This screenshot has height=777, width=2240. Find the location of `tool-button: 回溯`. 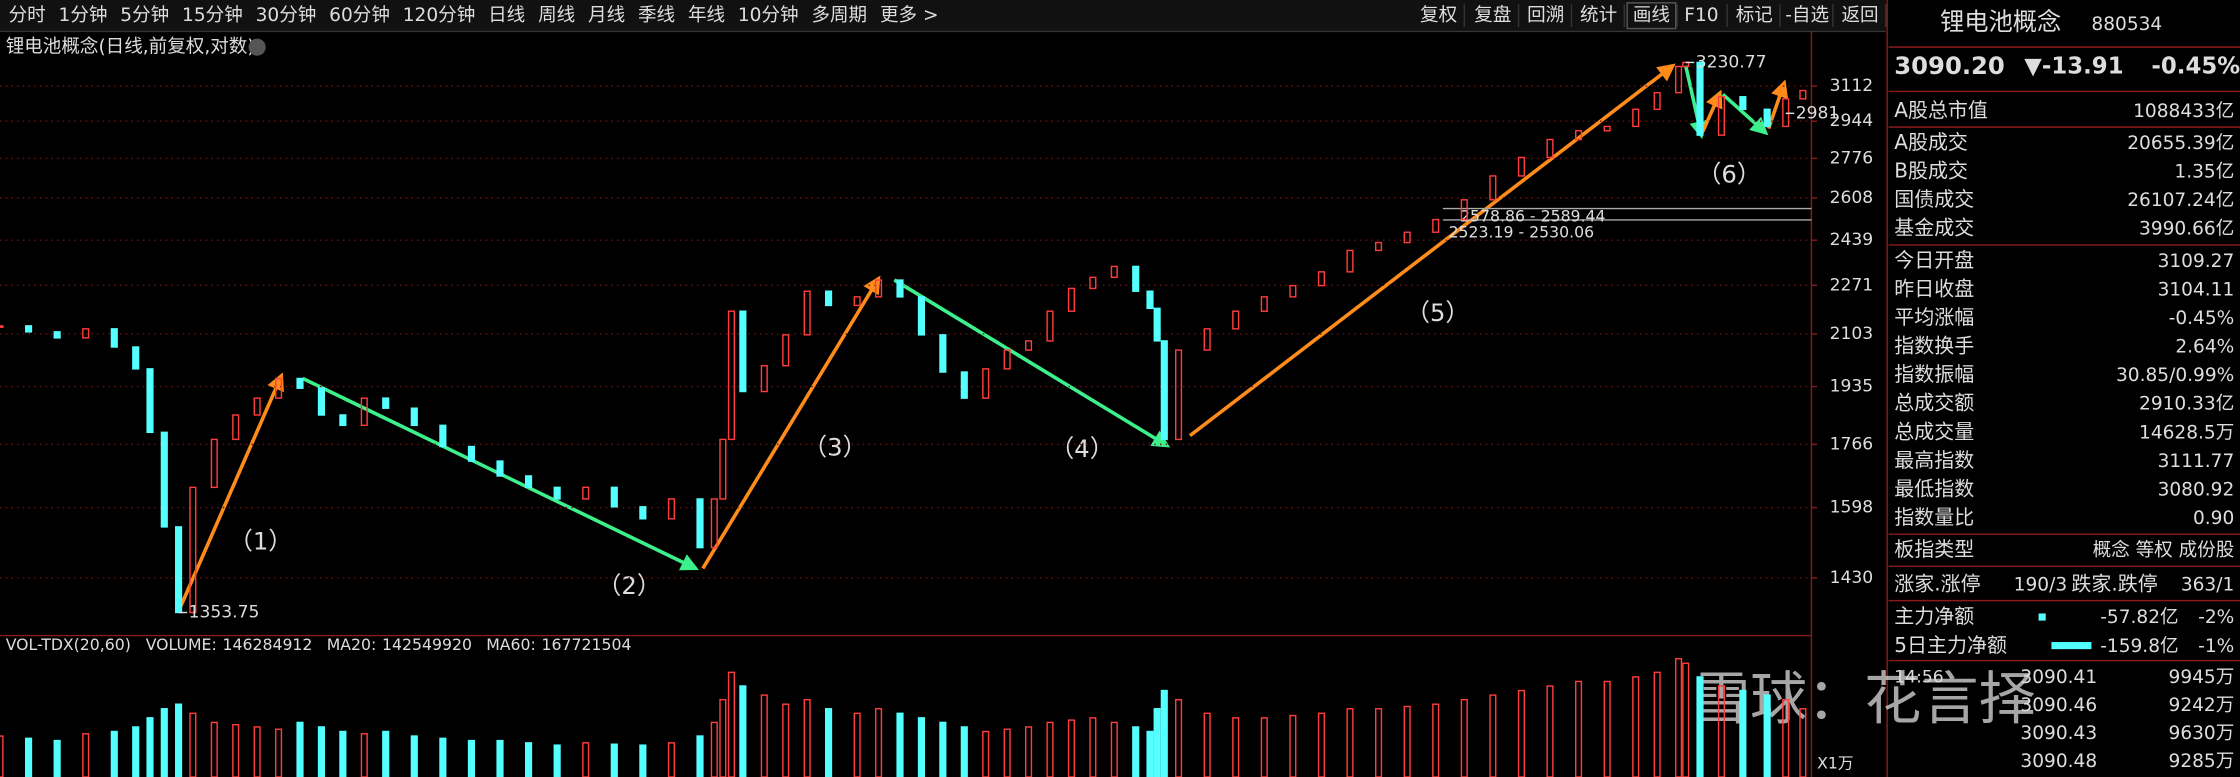

tool-button: 回溯 is located at coordinates (1545, 15).